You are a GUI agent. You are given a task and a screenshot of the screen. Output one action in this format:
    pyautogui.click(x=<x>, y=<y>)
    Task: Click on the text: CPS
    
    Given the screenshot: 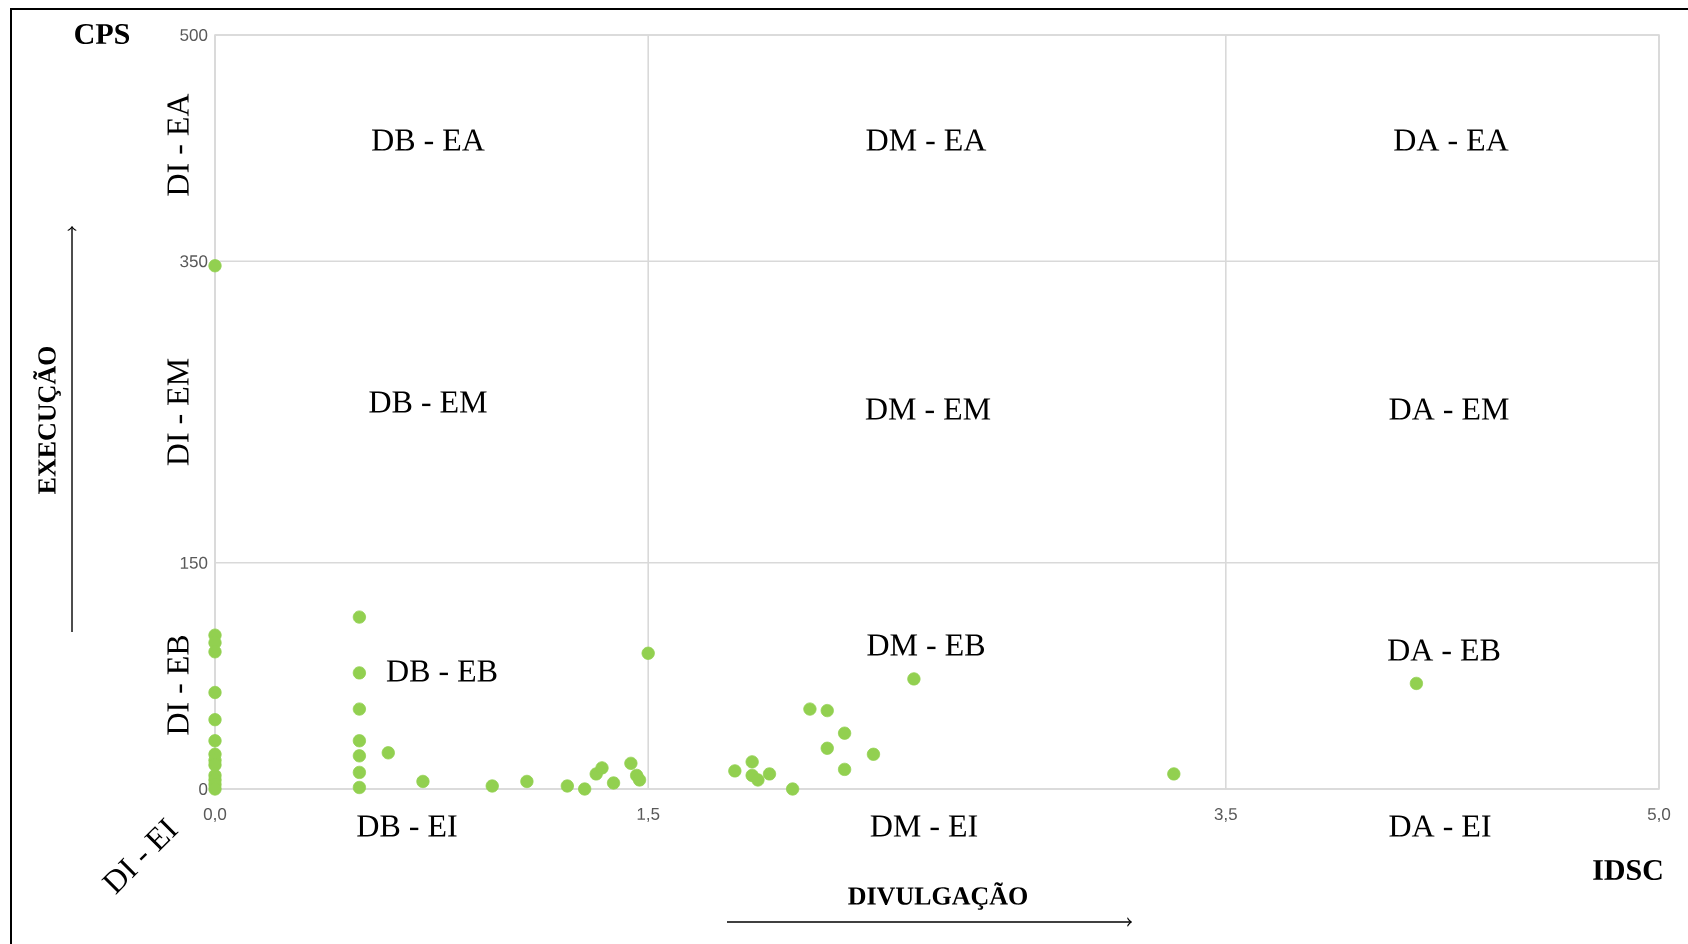 What is the action you would take?
    pyautogui.click(x=102, y=34)
    